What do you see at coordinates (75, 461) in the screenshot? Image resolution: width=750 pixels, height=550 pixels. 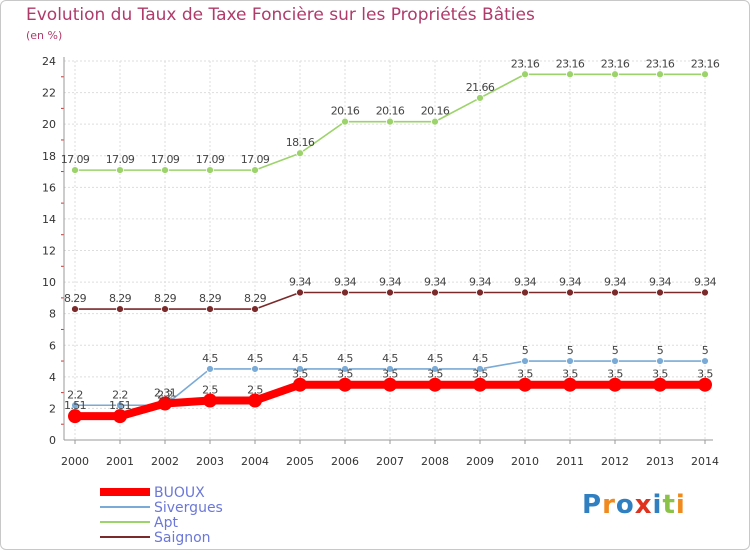 I see `x-tick-label: 2000` at bounding box center [75, 461].